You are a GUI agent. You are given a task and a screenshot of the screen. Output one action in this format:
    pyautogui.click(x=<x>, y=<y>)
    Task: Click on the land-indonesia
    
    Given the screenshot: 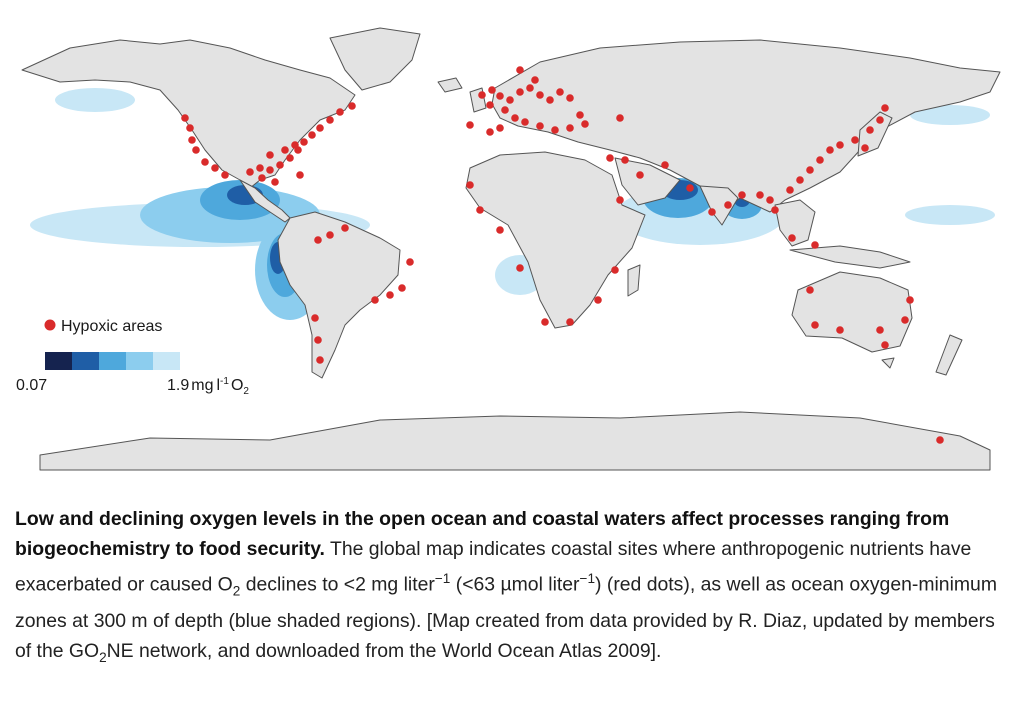 What is the action you would take?
    pyautogui.click(x=850, y=257)
    